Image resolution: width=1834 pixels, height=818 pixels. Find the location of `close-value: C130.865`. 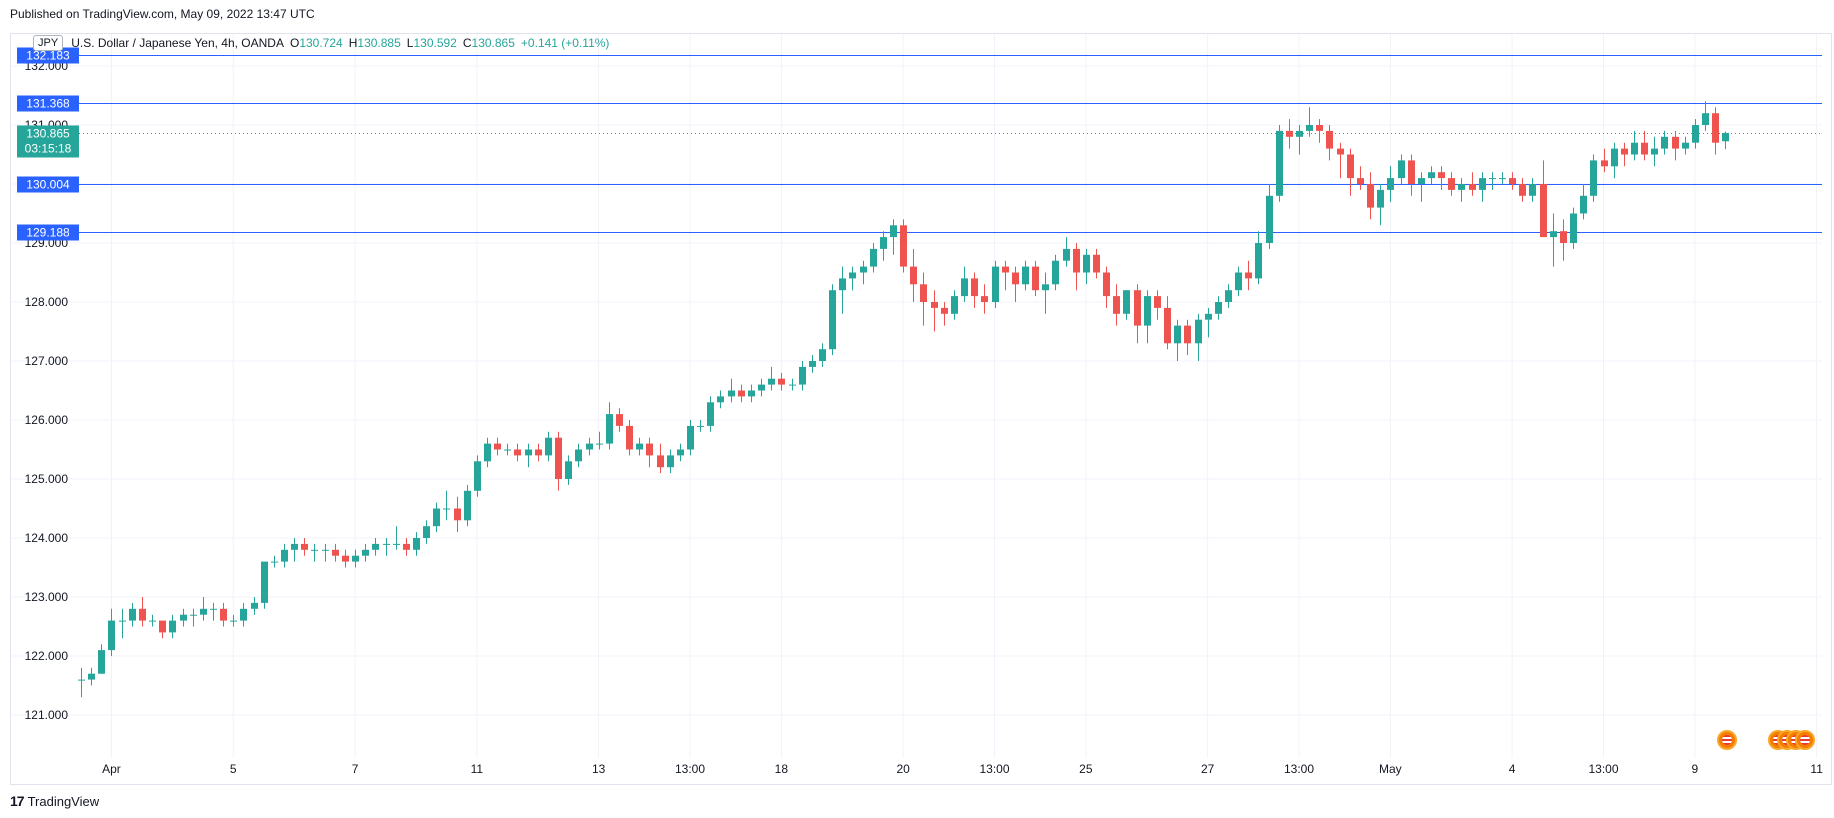

close-value: C130.865 is located at coordinates (488, 42).